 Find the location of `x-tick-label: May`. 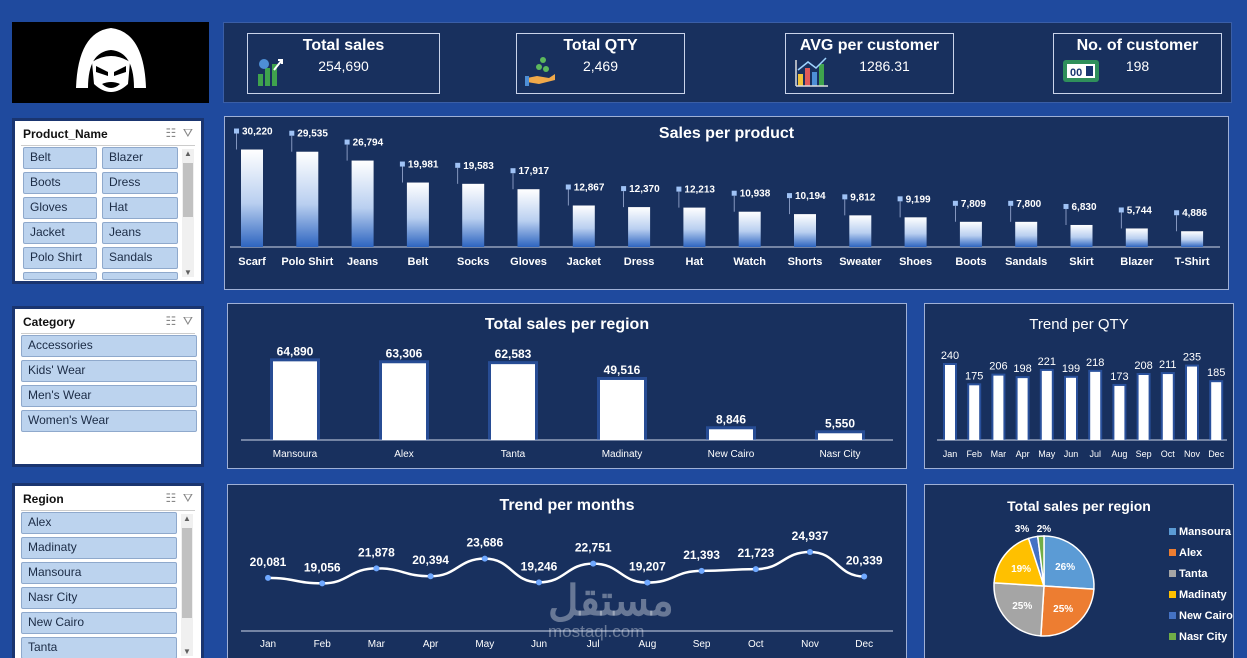

x-tick-label: May is located at coordinates (484, 644).